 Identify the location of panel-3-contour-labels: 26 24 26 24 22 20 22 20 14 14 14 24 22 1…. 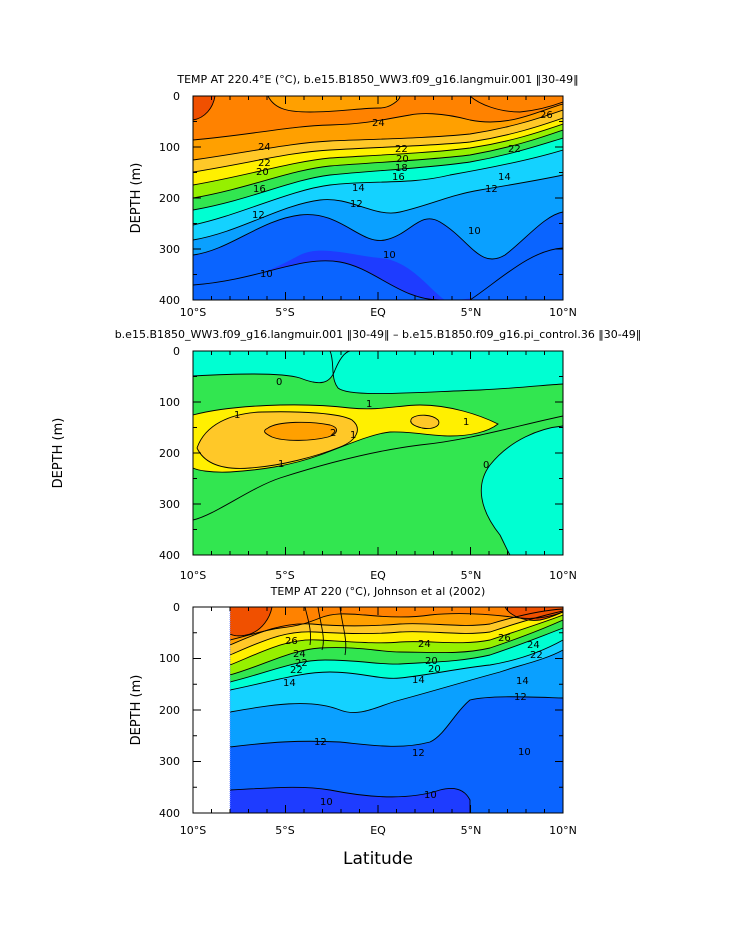
(413, 720).